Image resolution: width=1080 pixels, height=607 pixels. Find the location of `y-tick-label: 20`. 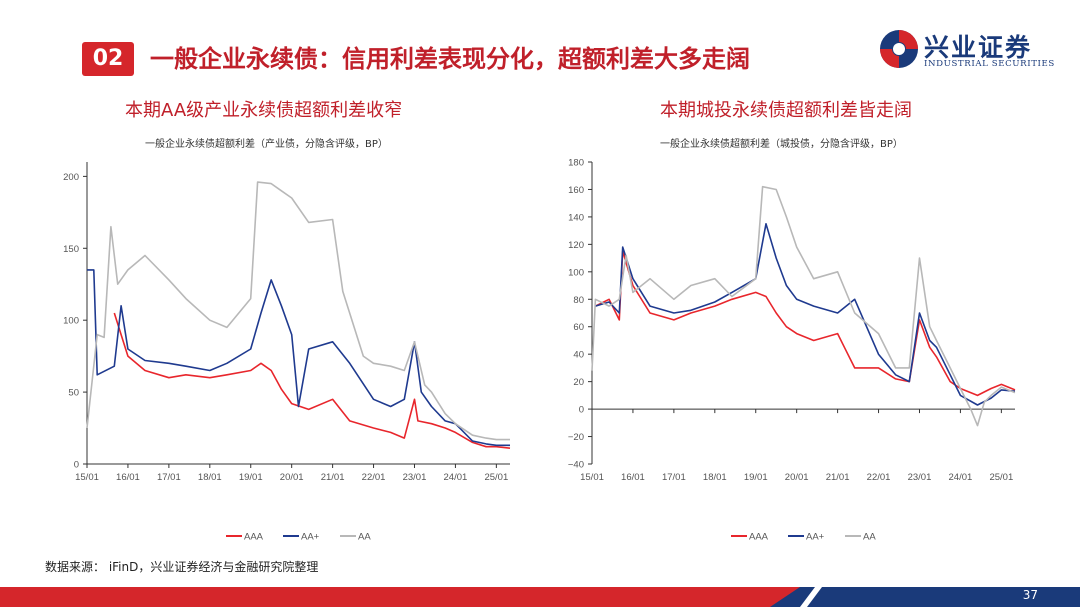

y-tick-label: 20 is located at coordinates (578, 382).